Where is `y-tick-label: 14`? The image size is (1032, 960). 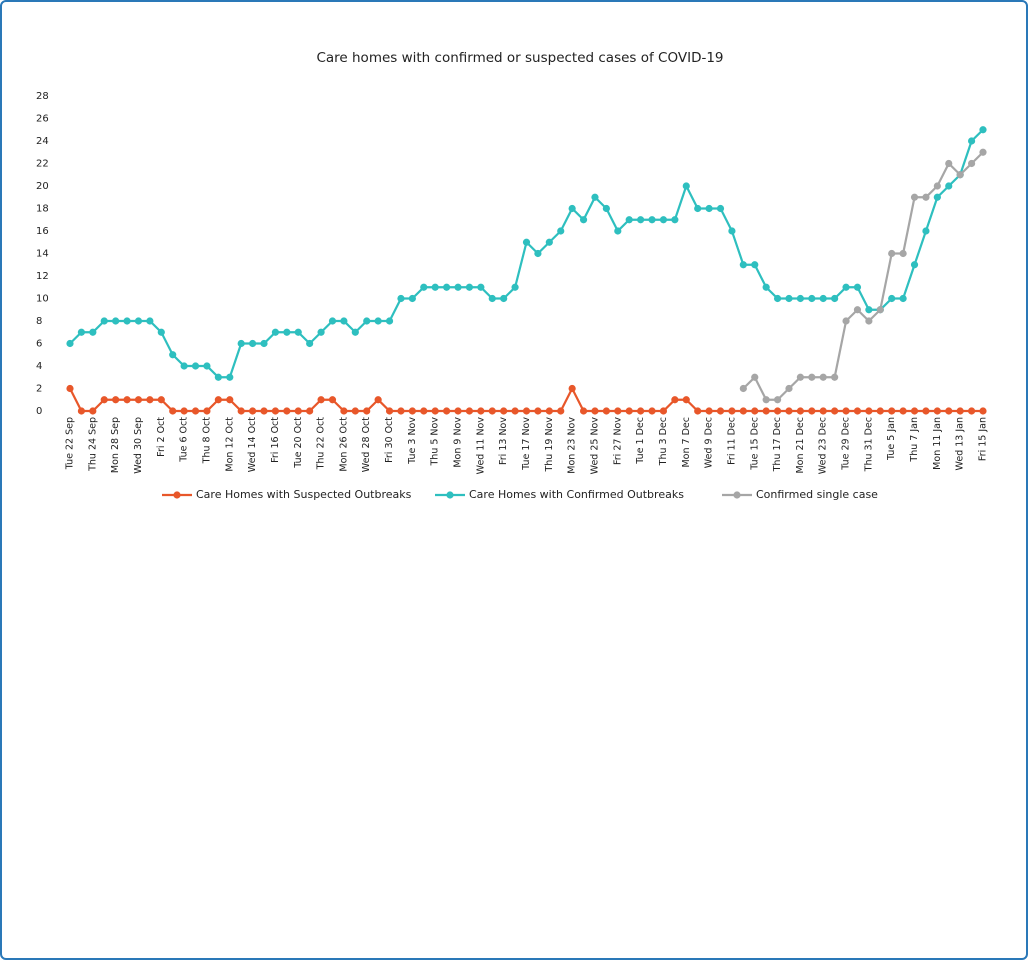 y-tick-label: 14 is located at coordinates (42, 254).